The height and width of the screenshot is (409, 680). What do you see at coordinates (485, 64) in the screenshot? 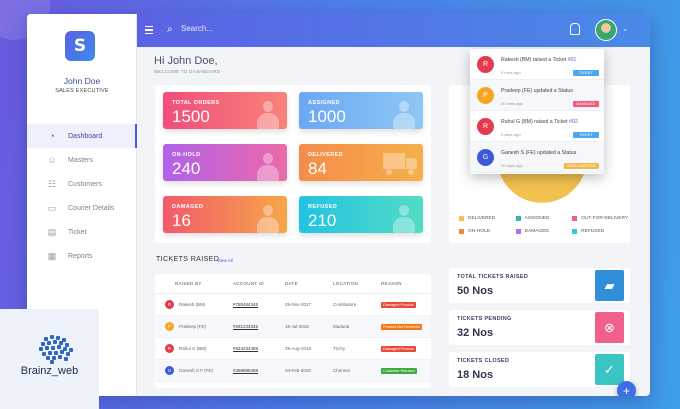
I see `avatar: R` at bounding box center [485, 64].